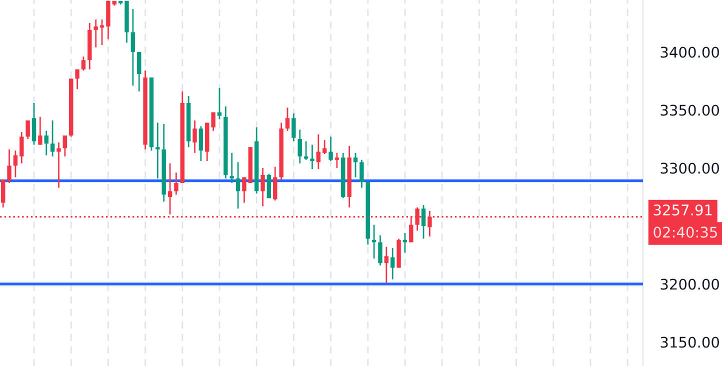 The height and width of the screenshot is (366, 722). I want to click on text: 02:40:35, so click(685, 232).